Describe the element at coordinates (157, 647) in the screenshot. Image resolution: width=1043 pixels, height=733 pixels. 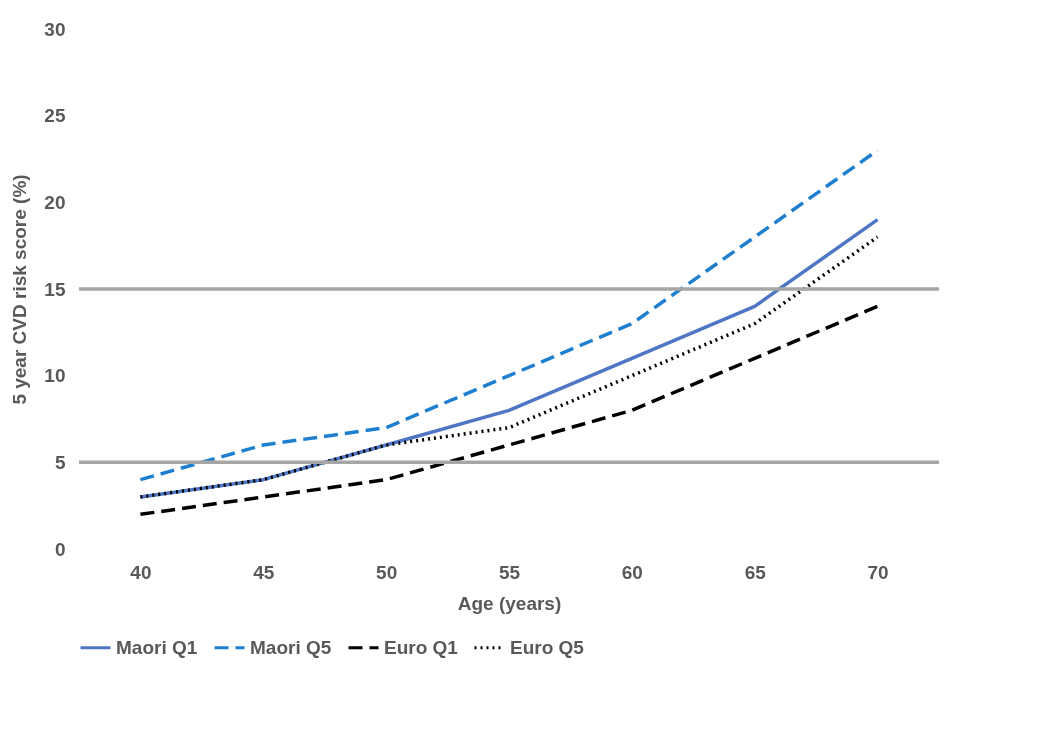
I see `legend-label: Maori Q1` at that location.